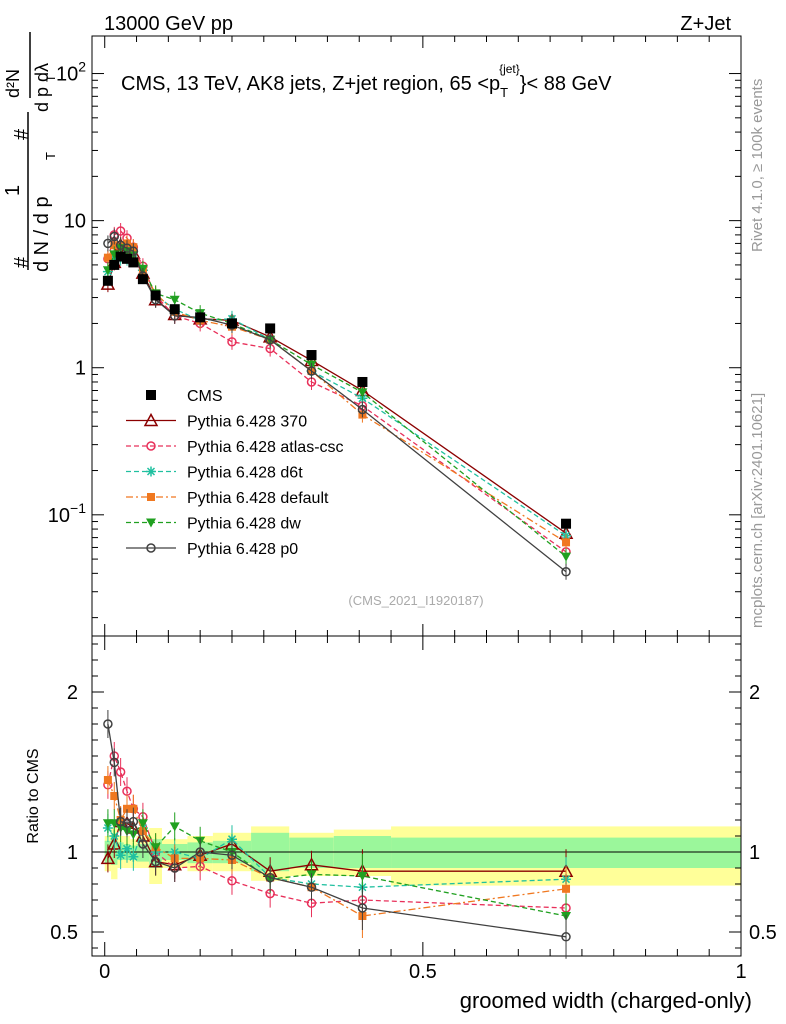 This screenshot has width=786, height=1024. Describe the element at coordinates (104, 972) in the screenshot. I see `x-tick-label: 0` at that location.